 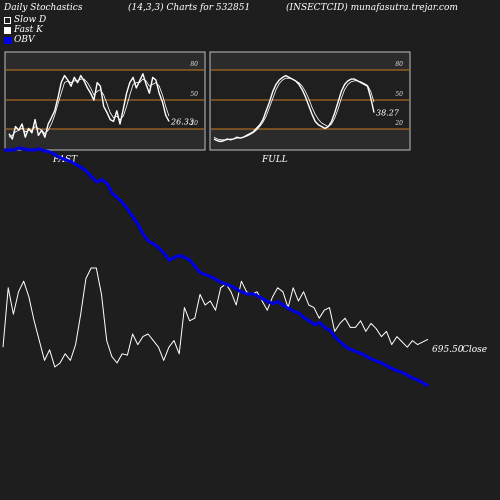 I want to click on legend-label: Slow D, so click(x=30, y=20).